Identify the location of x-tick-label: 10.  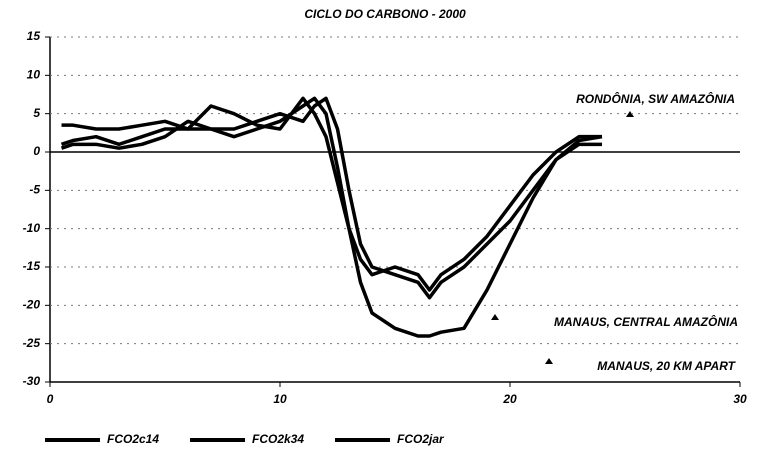
(280, 399).